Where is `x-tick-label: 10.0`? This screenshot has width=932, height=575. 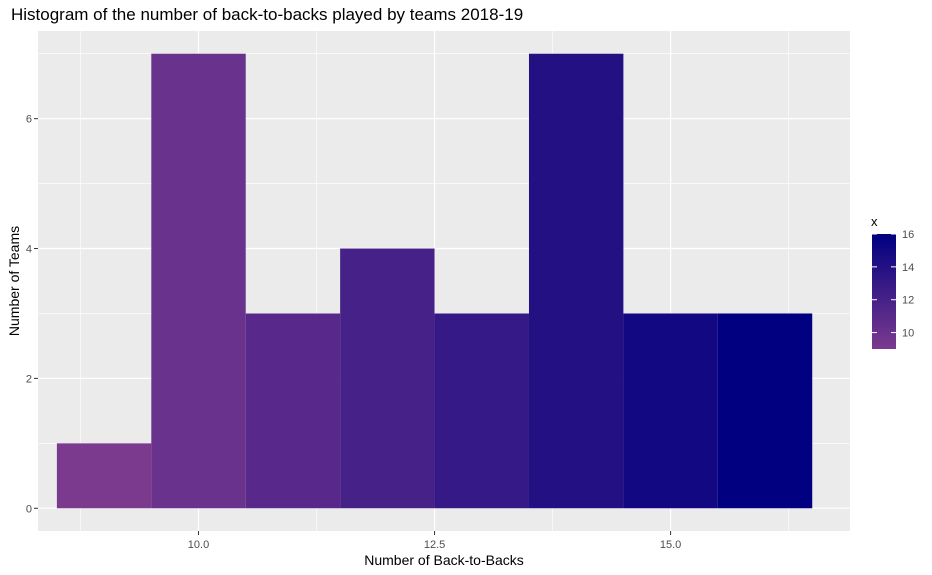 x-tick-label: 10.0 is located at coordinates (198, 545).